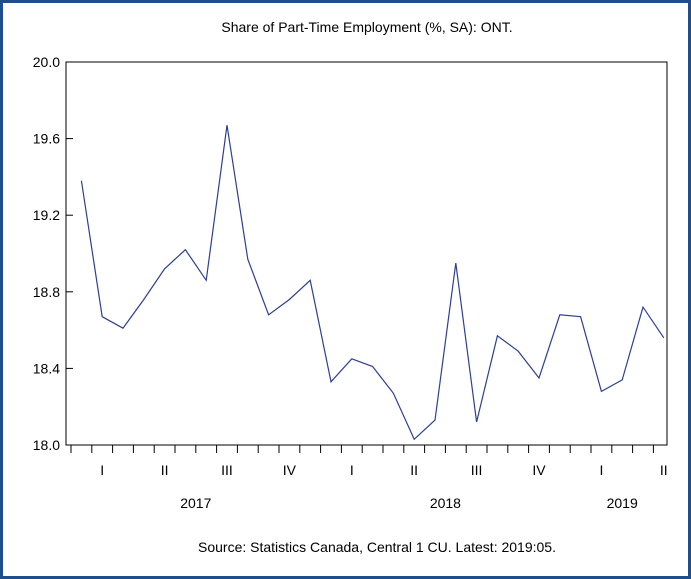 The image size is (691, 579). What do you see at coordinates (46, 62) in the screenshot?
I see `y-tick-label: 20.0` at bounding box center [46, 62].